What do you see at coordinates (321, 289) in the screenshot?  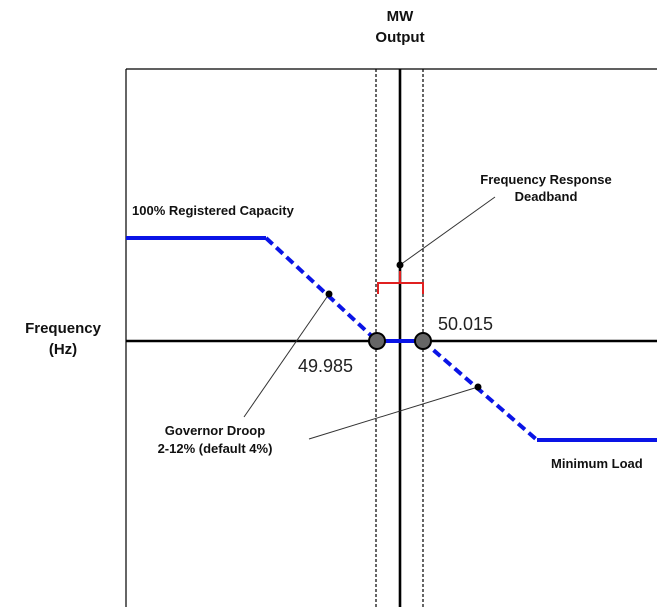 I see `droop-line-low` at bounding box center [321, 289].